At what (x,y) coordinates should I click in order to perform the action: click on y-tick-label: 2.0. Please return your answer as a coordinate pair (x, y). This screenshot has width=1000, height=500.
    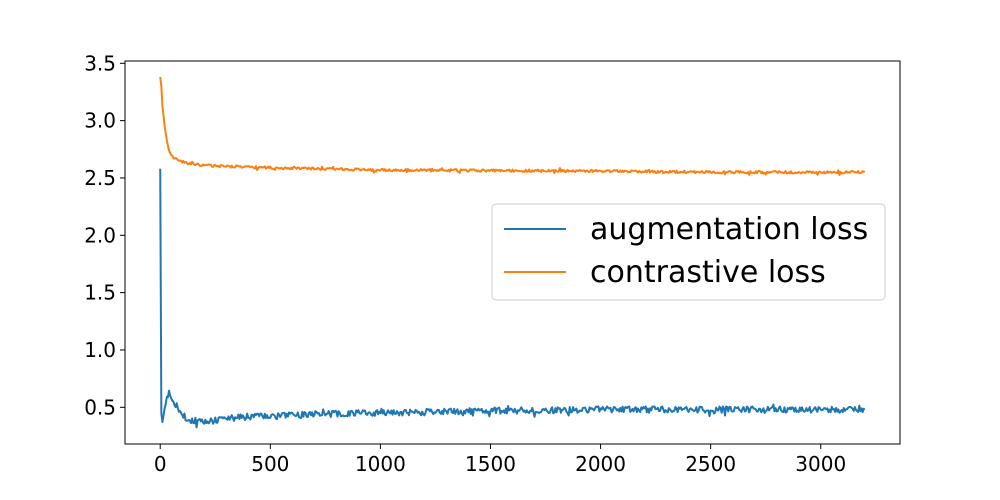
    Looking at the image, I should click on (100, 235).